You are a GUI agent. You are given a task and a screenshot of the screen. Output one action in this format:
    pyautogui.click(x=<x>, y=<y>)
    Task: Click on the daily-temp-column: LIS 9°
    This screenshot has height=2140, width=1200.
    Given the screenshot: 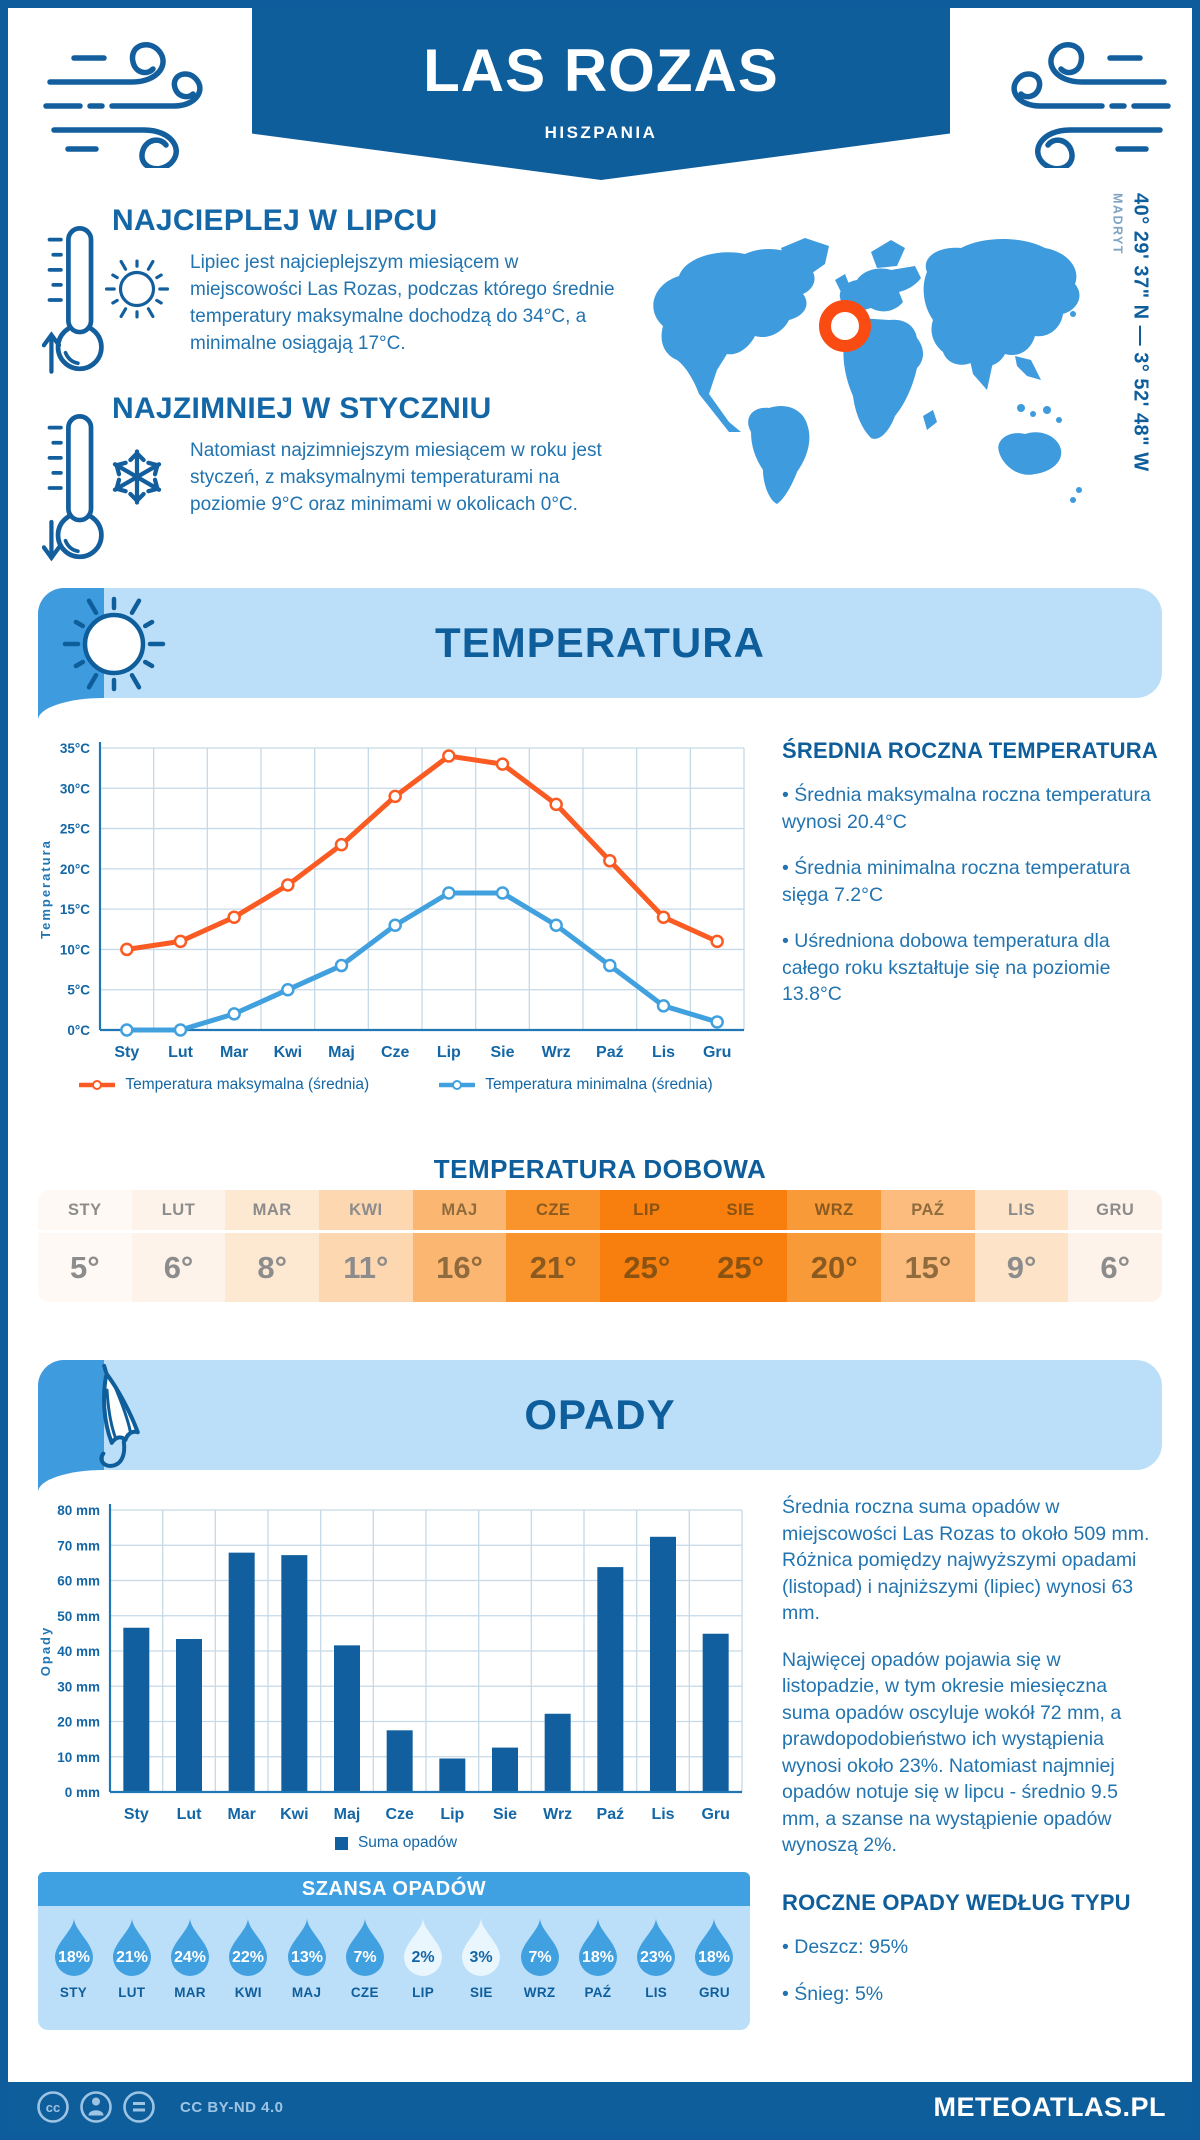 What is the action you would take?
    pyautogui.click(x=1021, y=1246)
    